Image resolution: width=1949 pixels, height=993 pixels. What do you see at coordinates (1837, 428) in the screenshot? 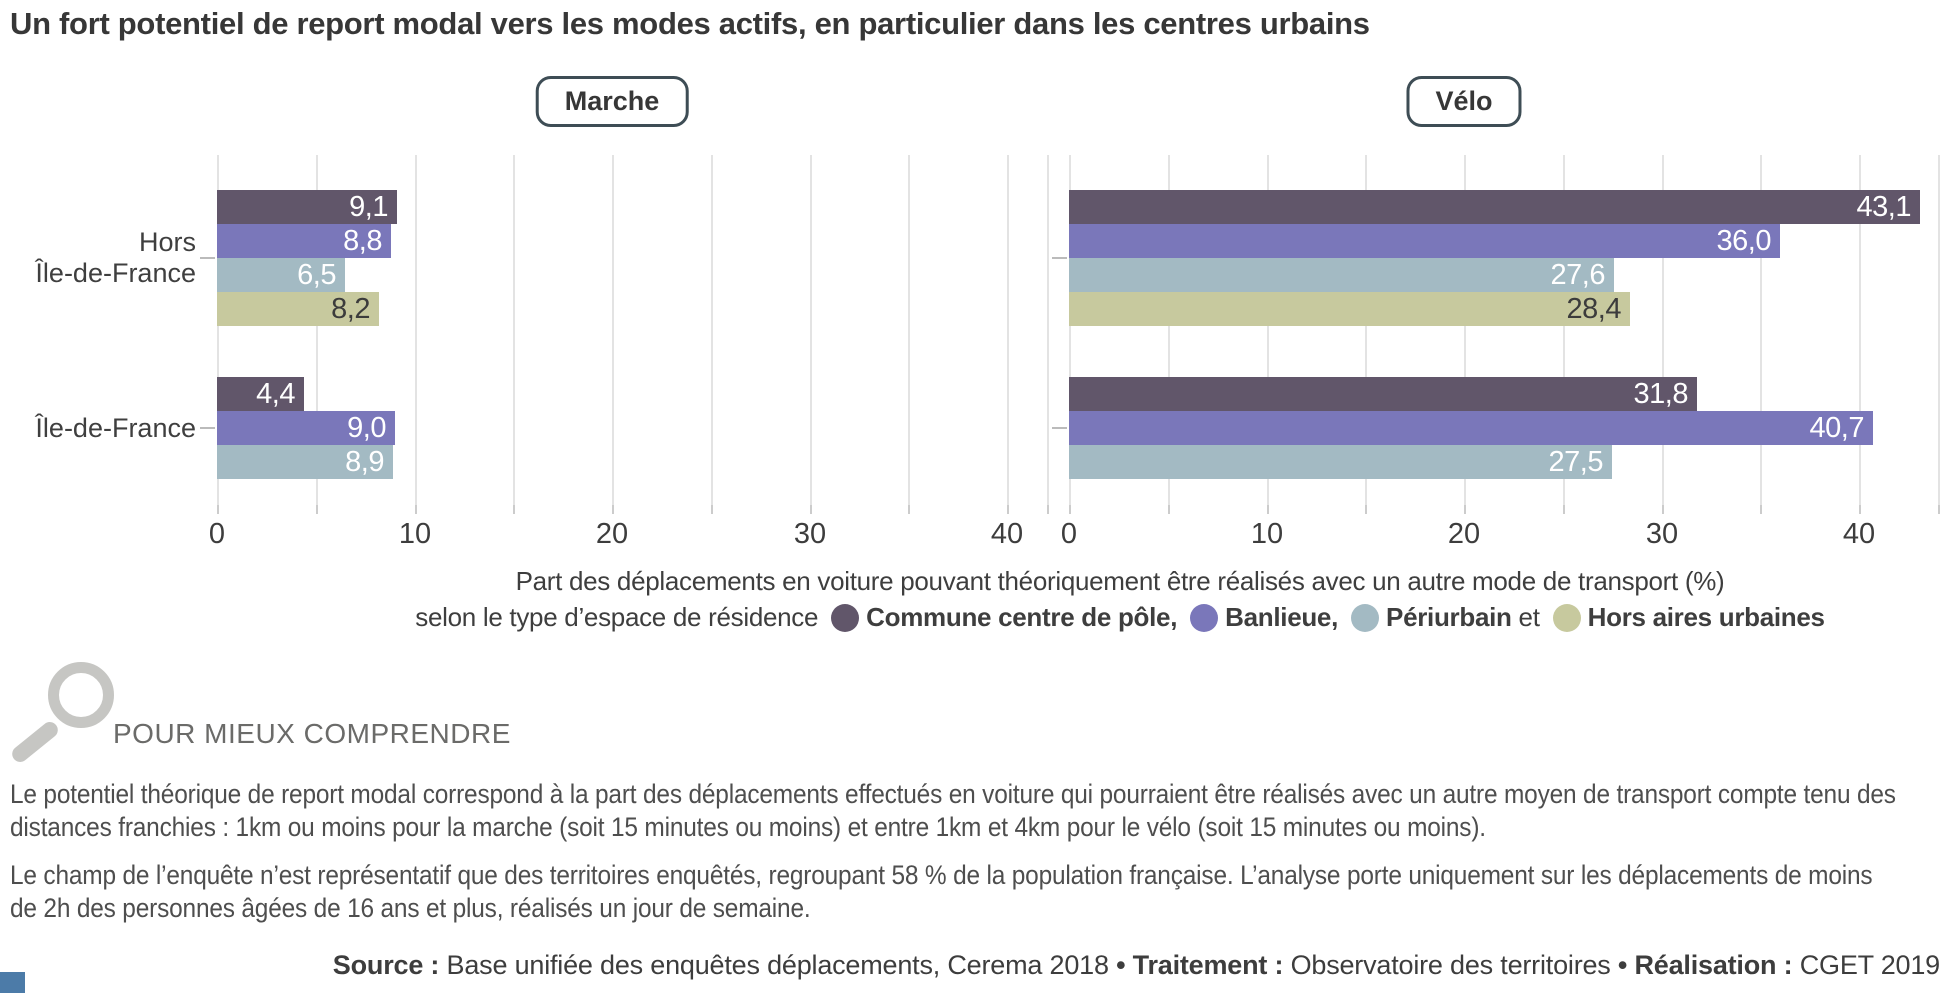
I see `bar-value-label: 40,7` at bounding box center [1837, 428].